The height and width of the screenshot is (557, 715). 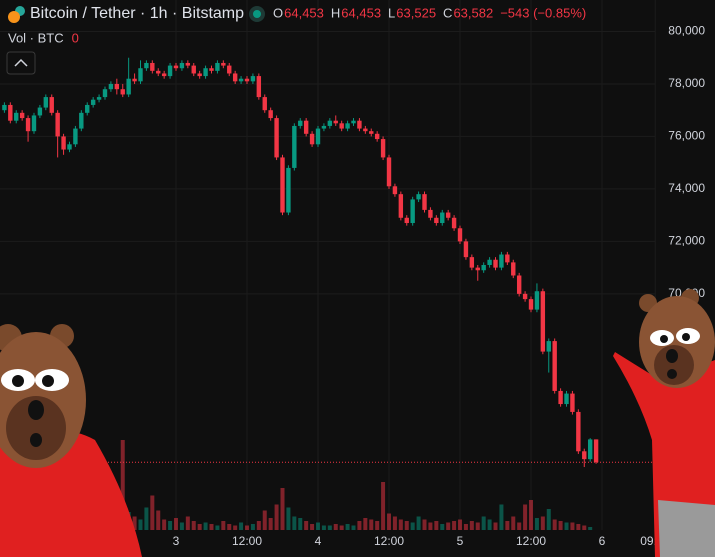 What do you see at coordinates (71, 440) in the screenshot?
I see `bear-left` at bounding box center [71, 440].